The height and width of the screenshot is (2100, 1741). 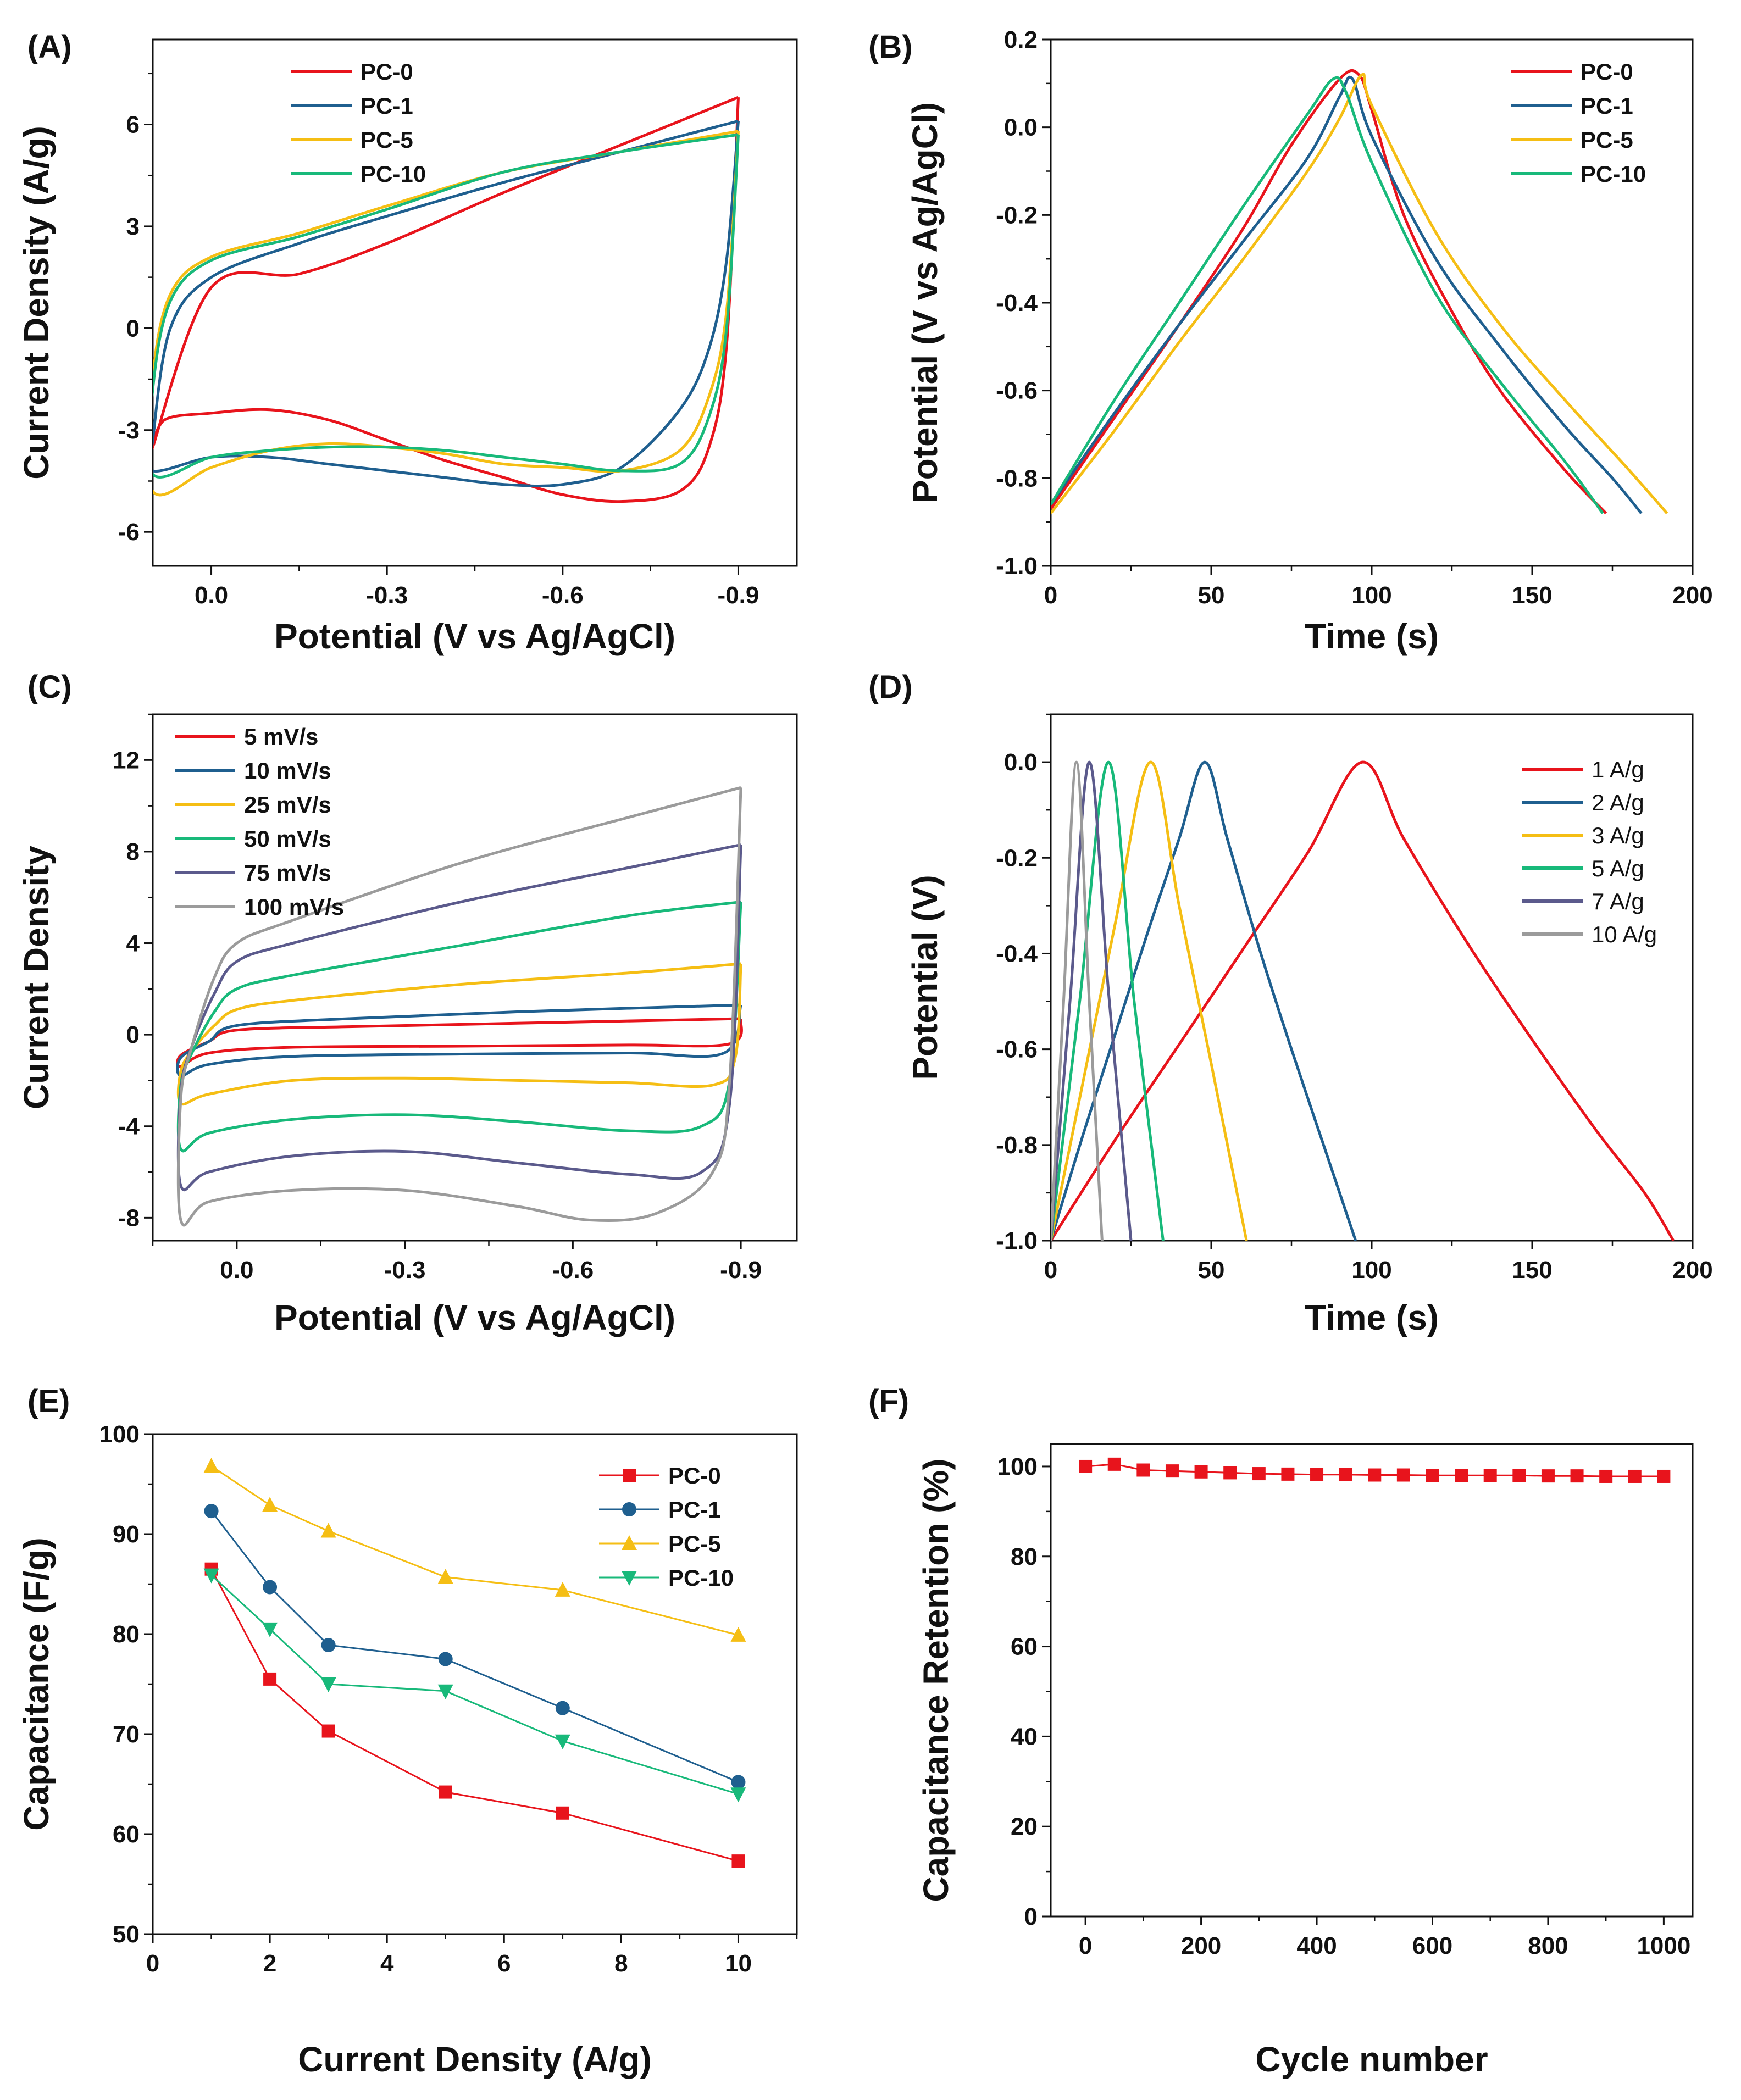 I want to click on series-line-25-mv-s, so click(x=459, y=1034).